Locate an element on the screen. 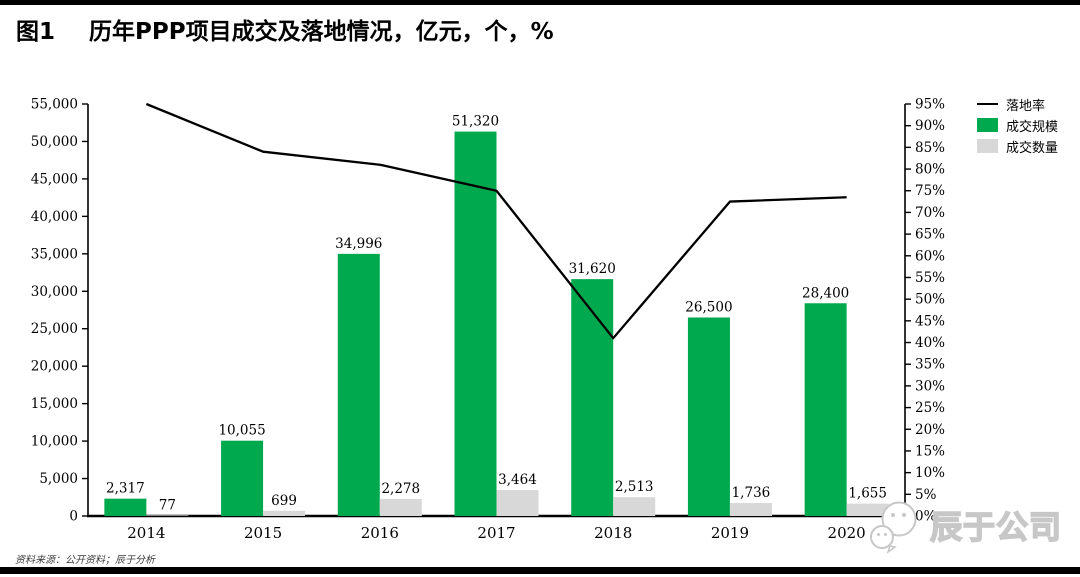  bar-value-label: 2,513 is located at coordinates (634, 487).